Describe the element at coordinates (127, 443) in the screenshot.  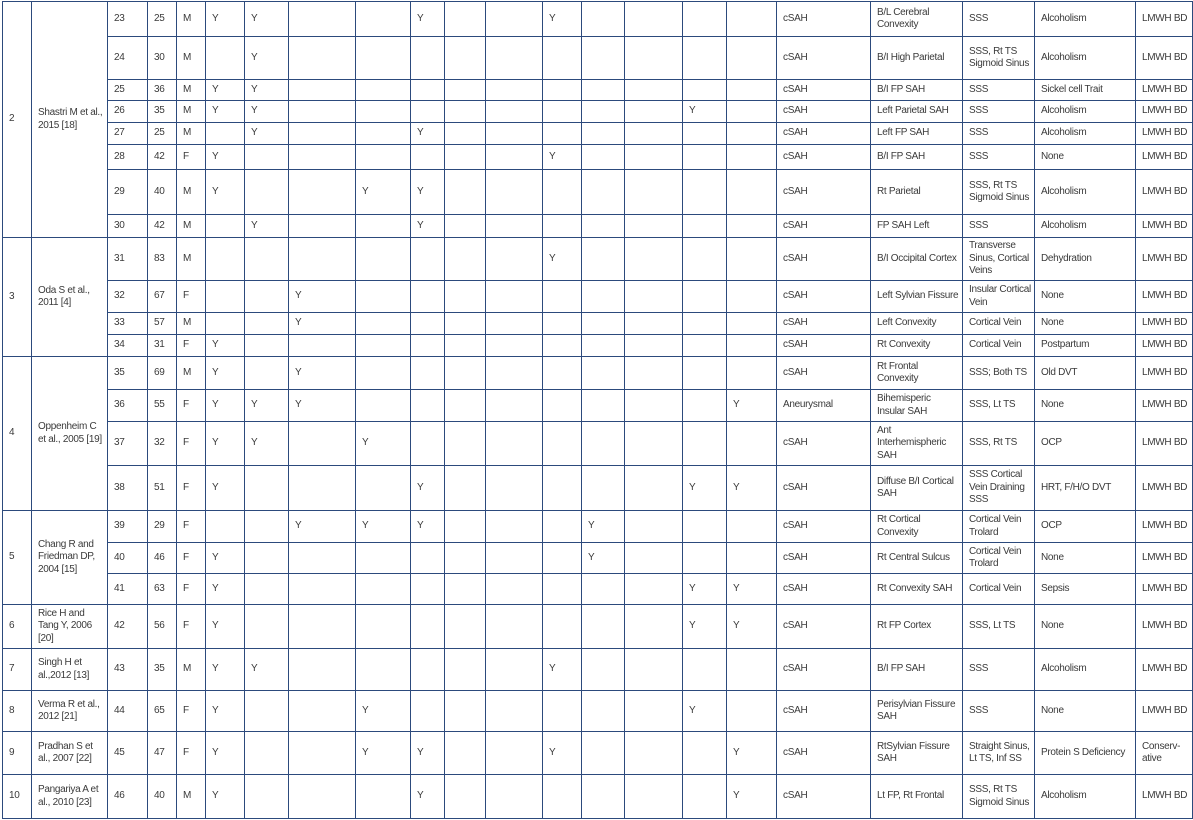
I see `case-number: 37` at that location.